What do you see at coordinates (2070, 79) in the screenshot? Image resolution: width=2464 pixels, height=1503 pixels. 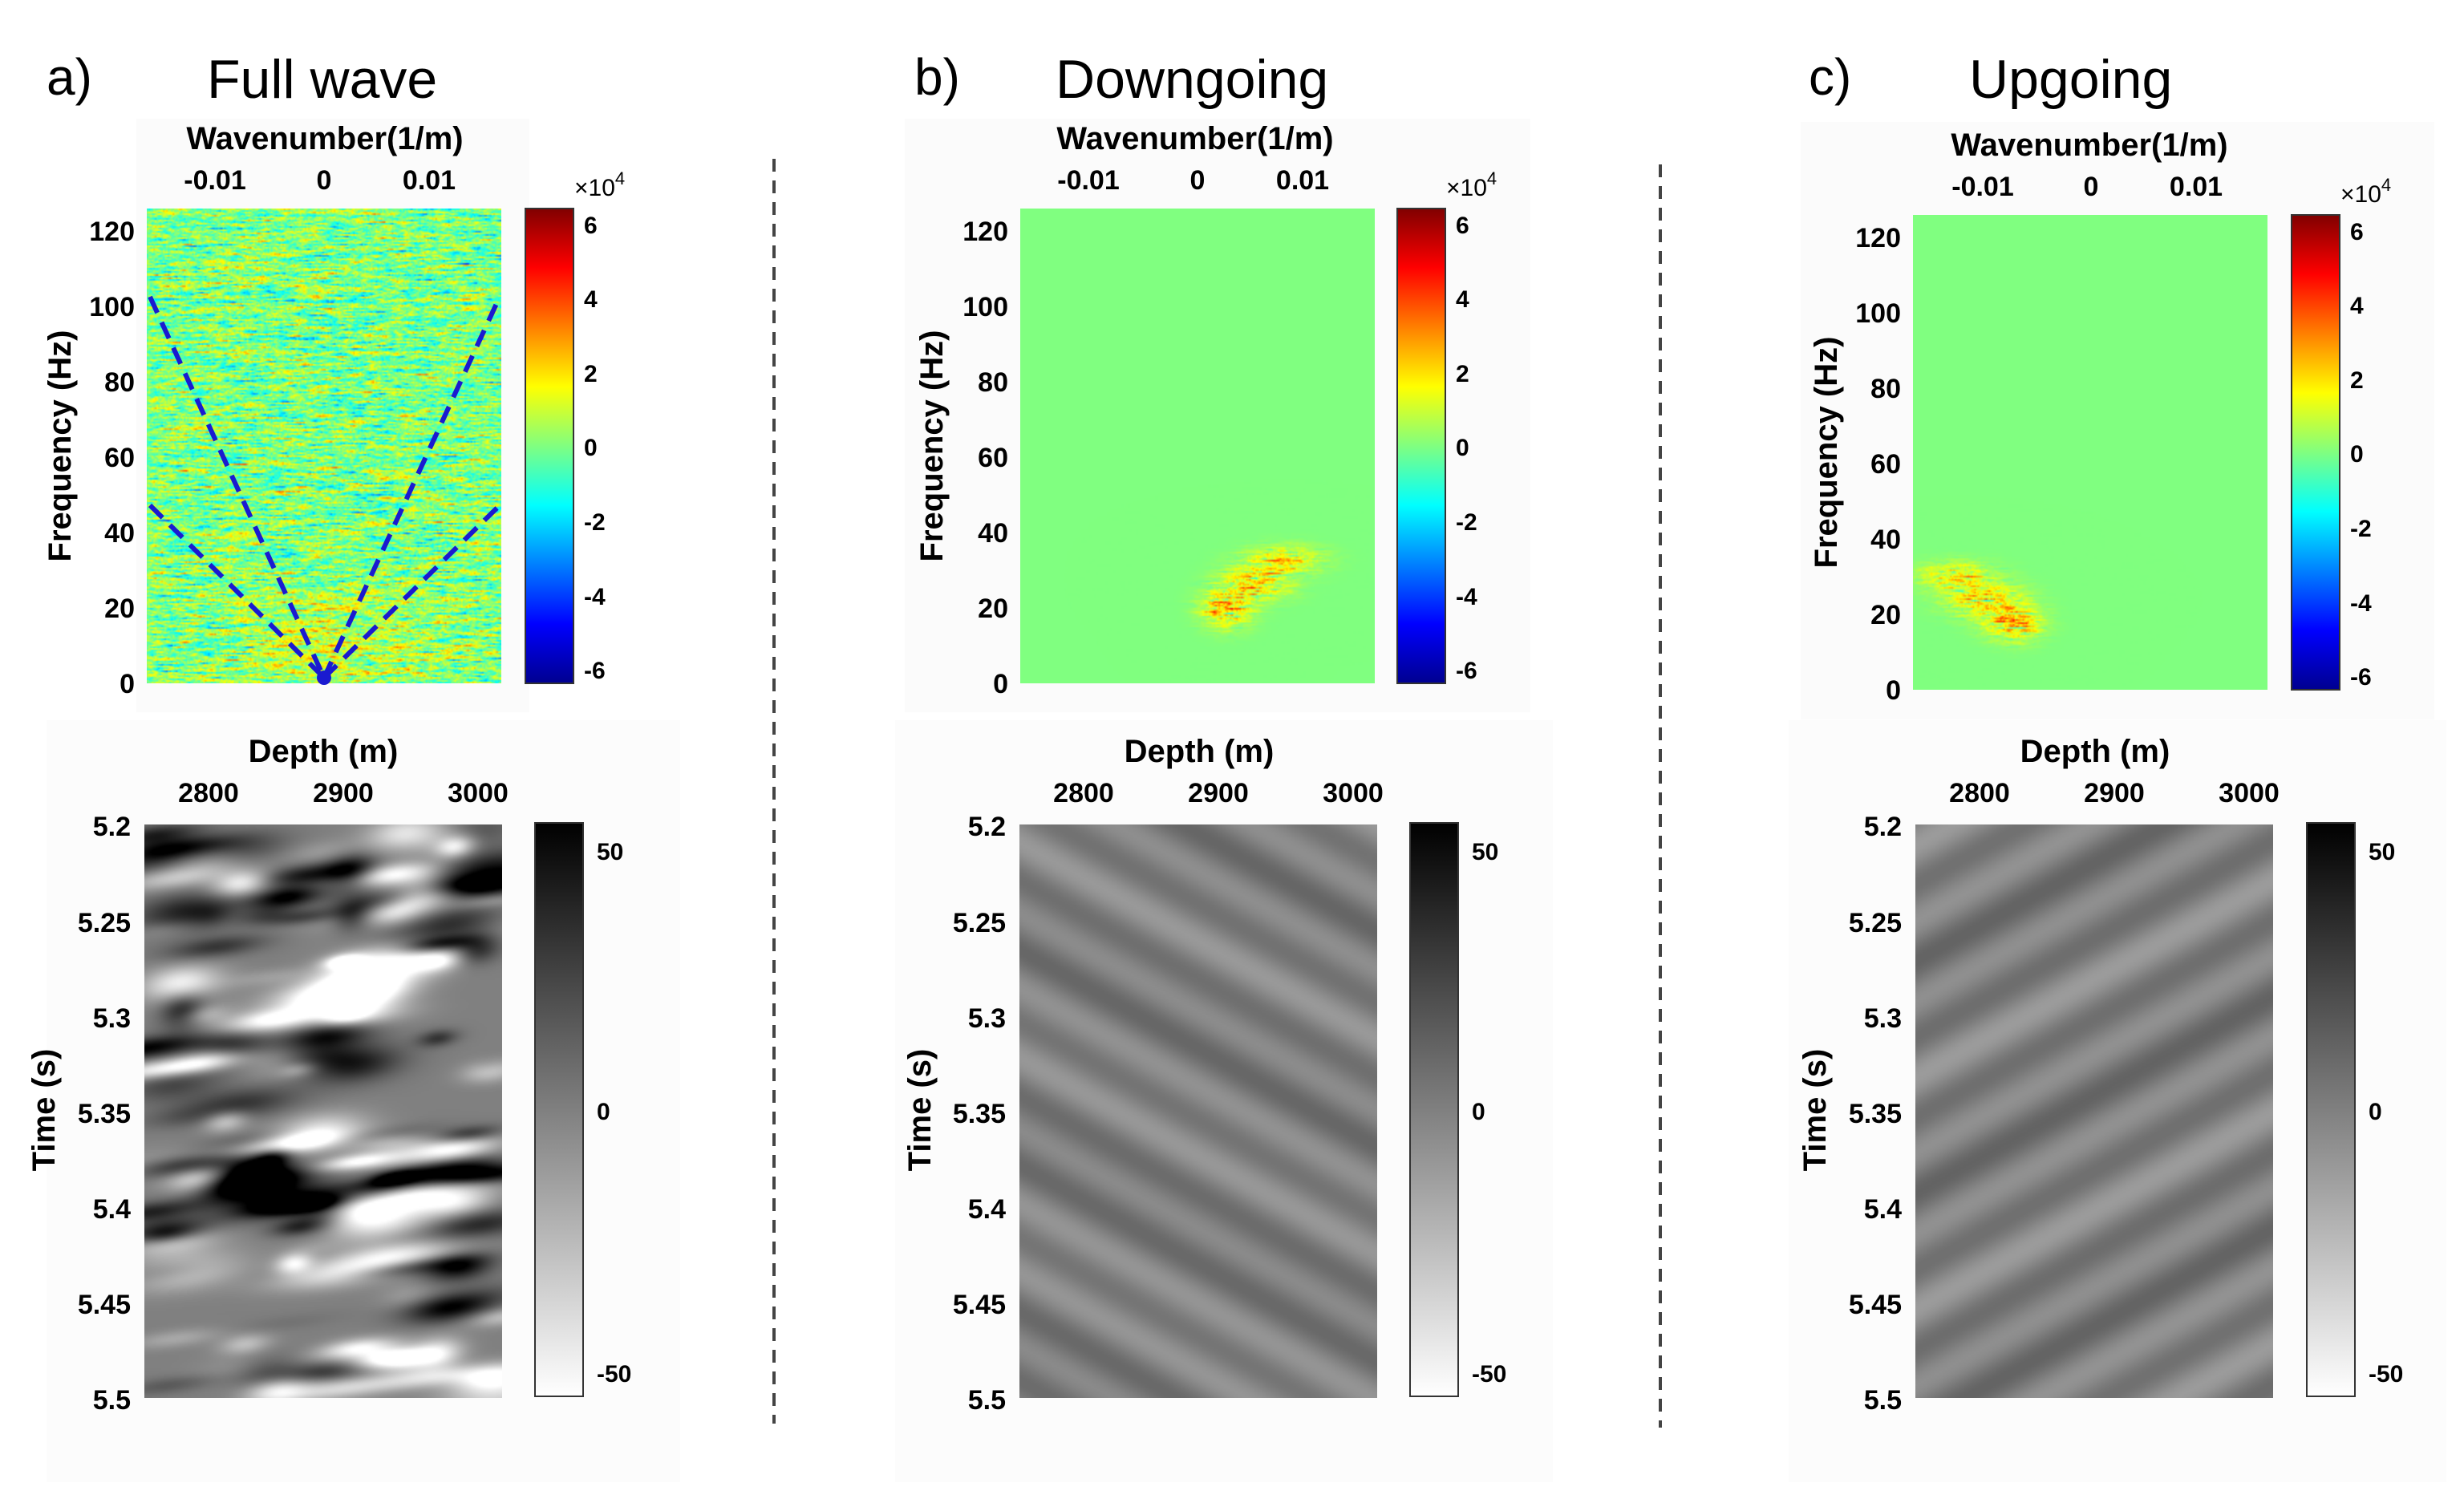 I see `panel-title: Upgoing` at bounding box center [2070, 79].